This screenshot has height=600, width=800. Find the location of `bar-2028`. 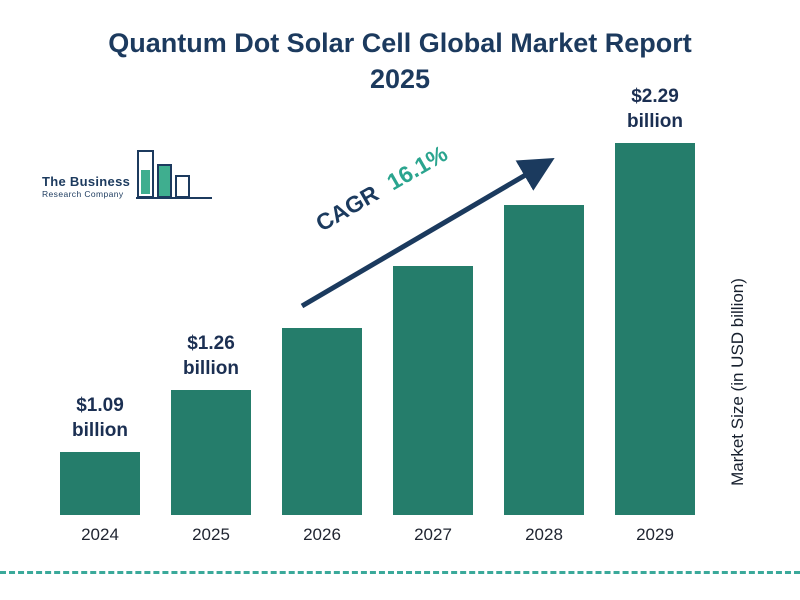

bar-2028 is located at coordinates (544, 360).